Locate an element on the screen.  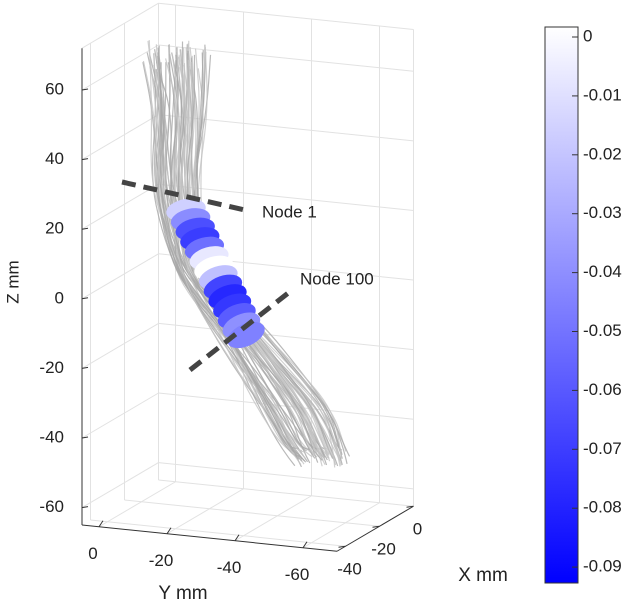
z-tick-label: 20 is located at coordinates (54, 228).